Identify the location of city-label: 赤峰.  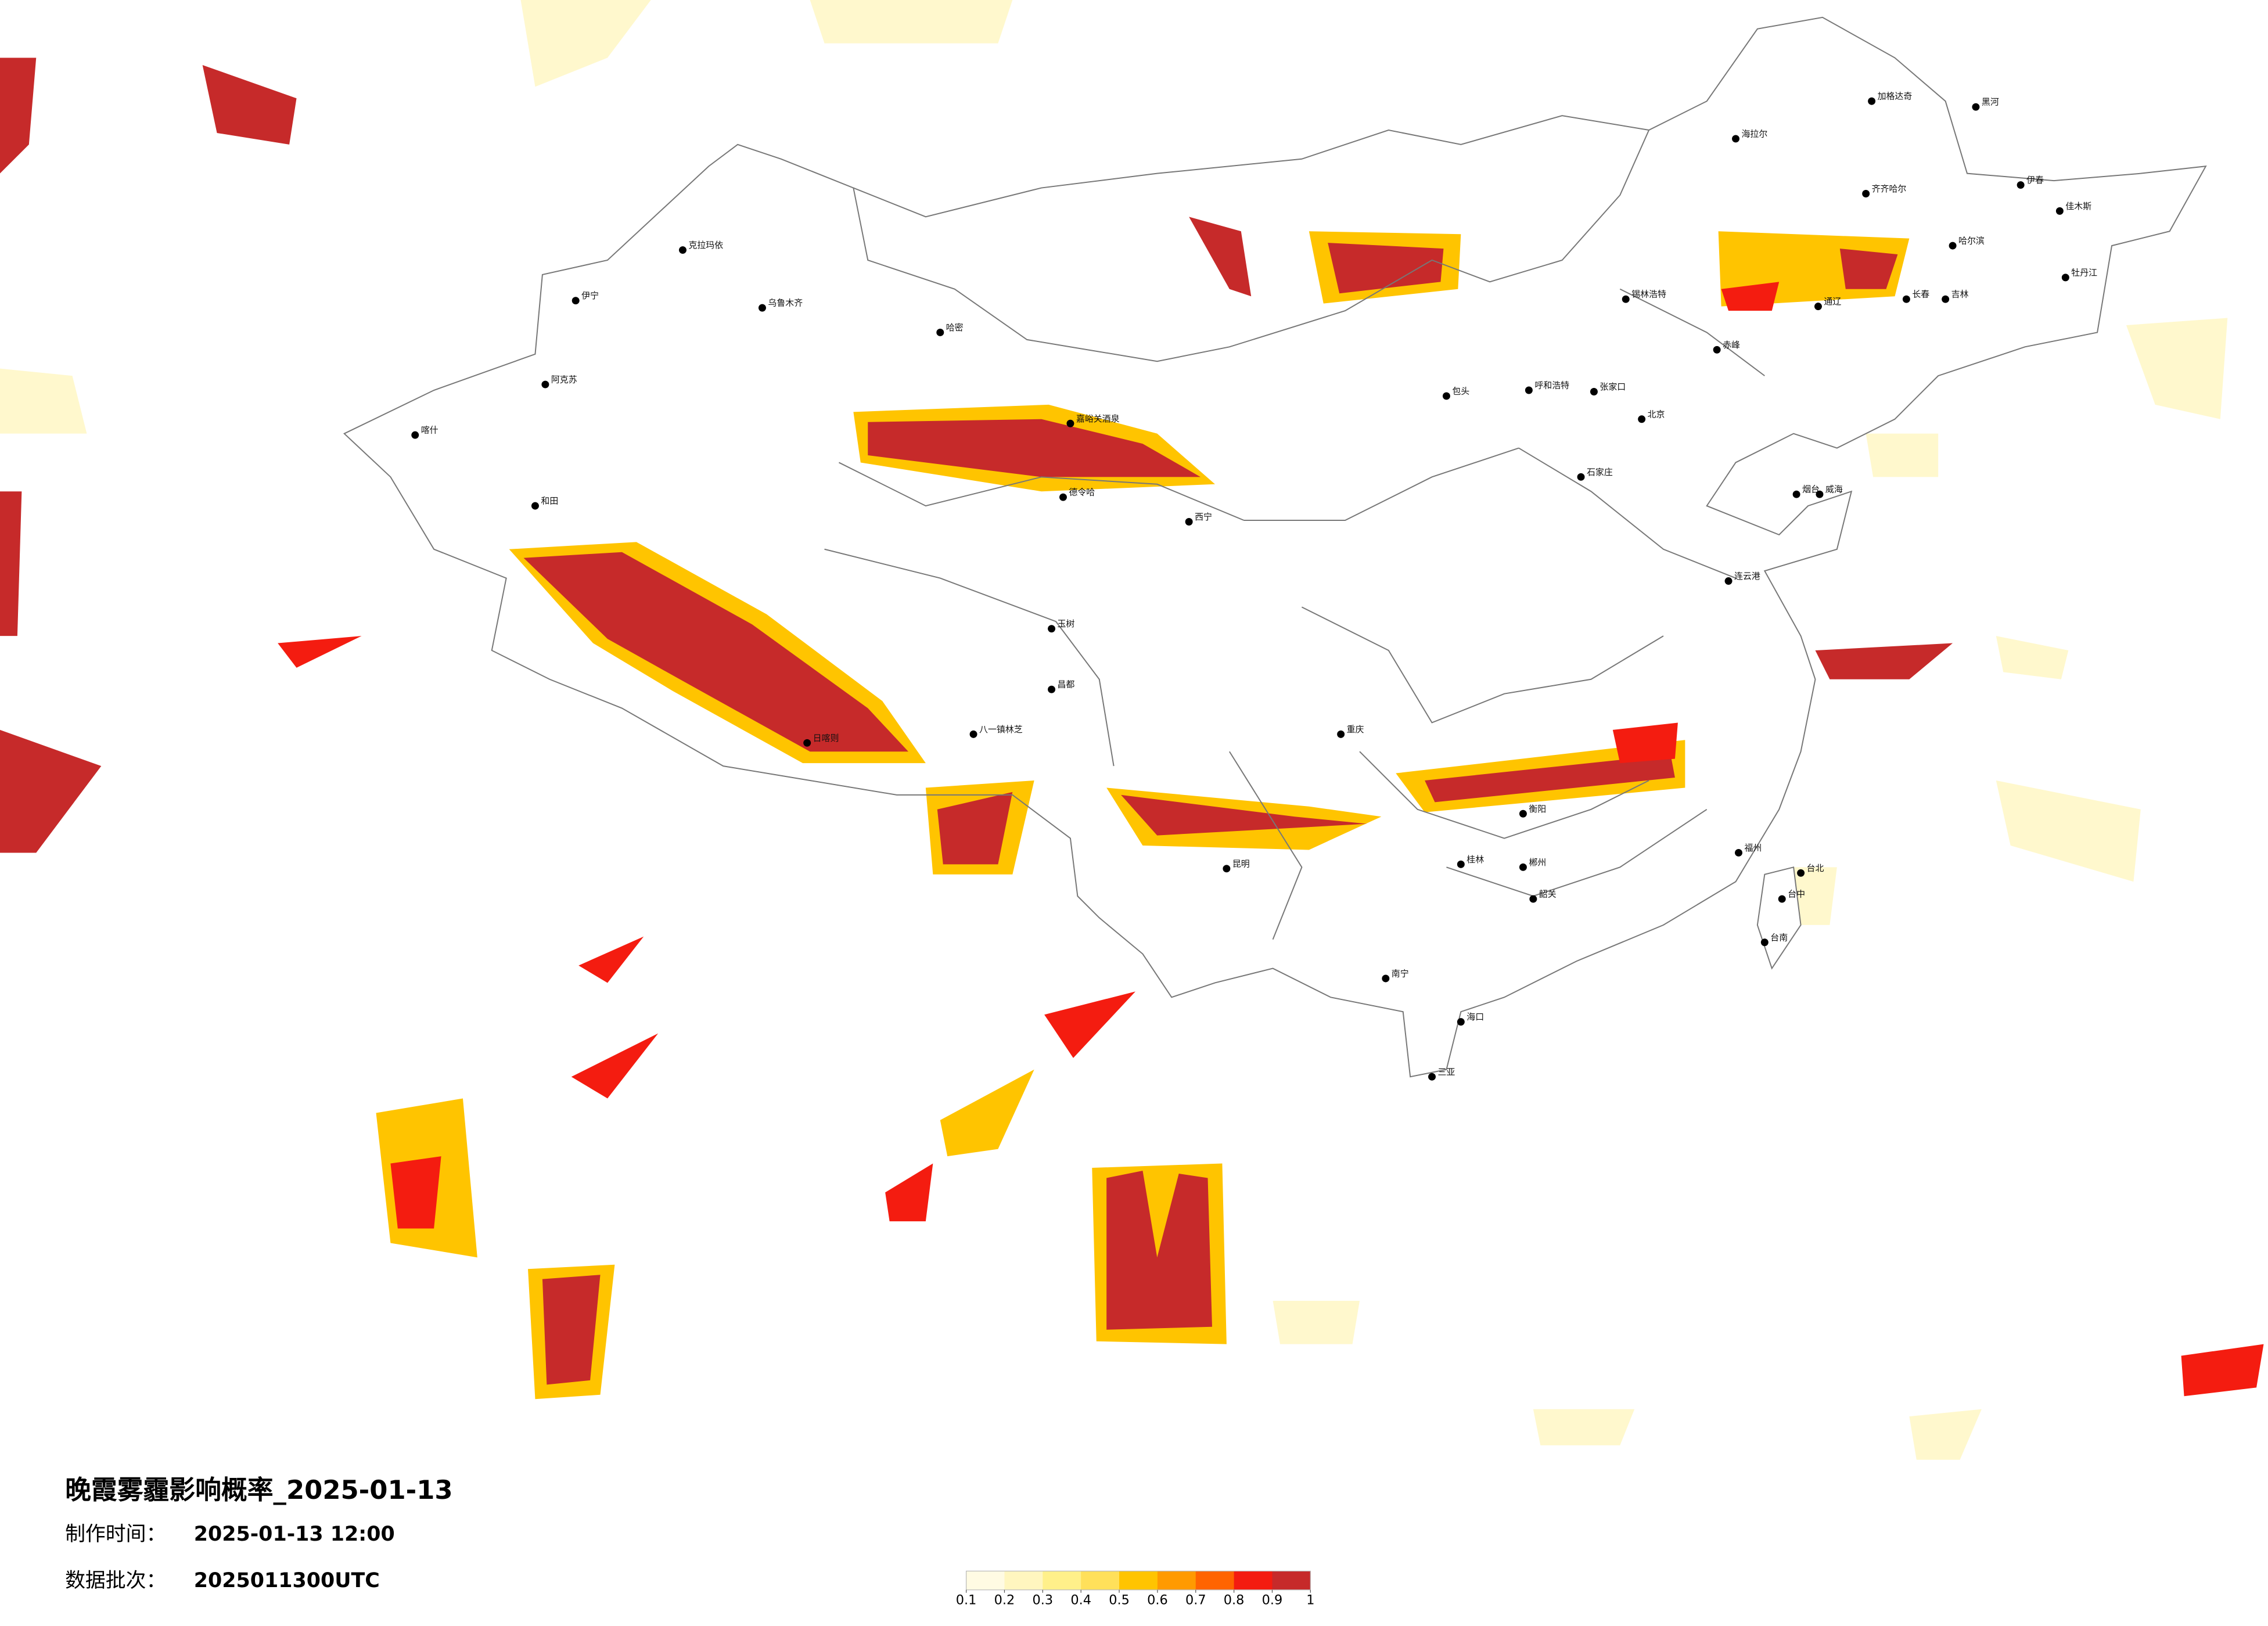
(1731, 345).